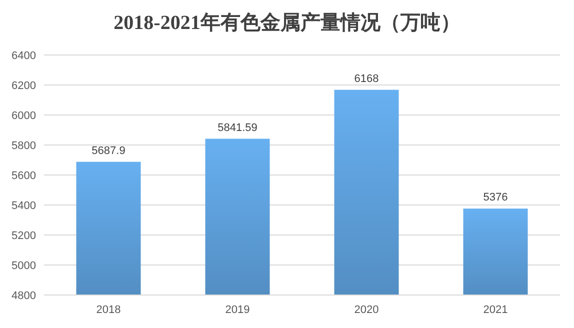 This screenshot has height=328, width=574. Describe the element at coordinates (24, 236) in the screenshot. I see `y-tick-label: 5200` at that location.